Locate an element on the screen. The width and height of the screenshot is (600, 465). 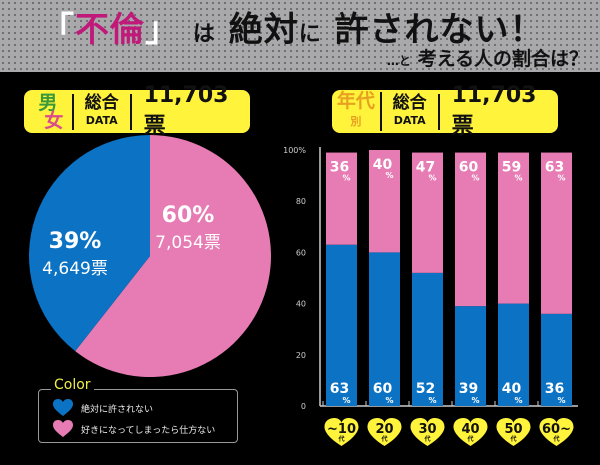
category-label: 60~ is located at coordinates (556, 429).